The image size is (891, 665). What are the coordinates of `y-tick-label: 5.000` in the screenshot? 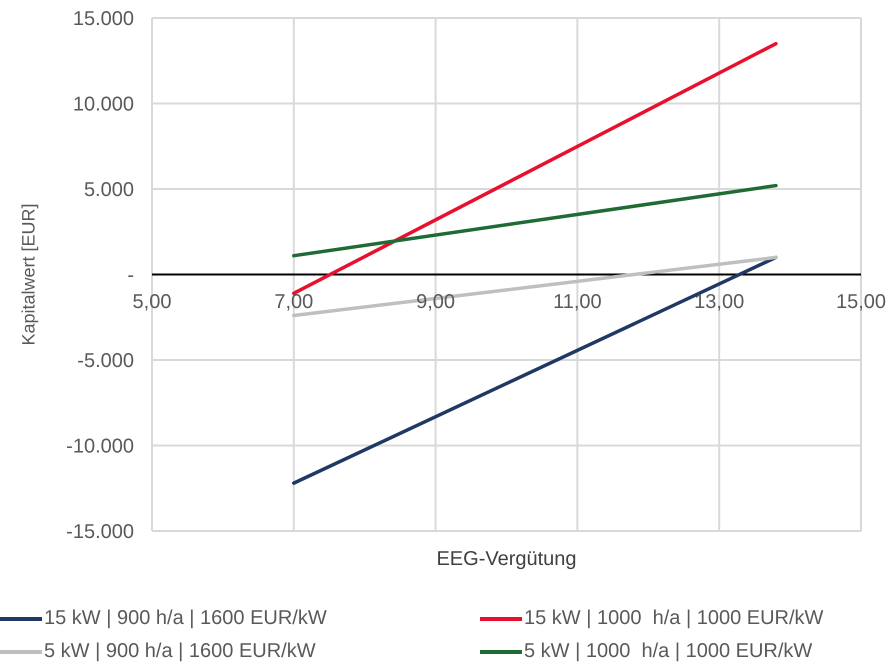 It's located at (109, 190).